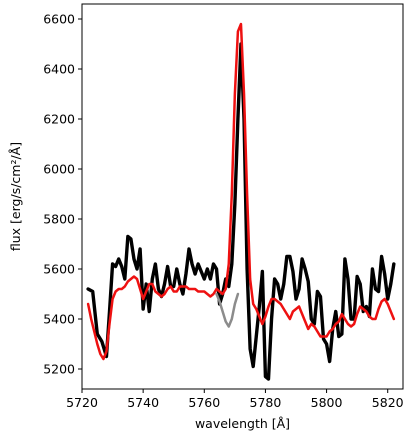 This screenshot has width=409, height=438. I want to click on y-tick-label: 6000, so click(59, 169).